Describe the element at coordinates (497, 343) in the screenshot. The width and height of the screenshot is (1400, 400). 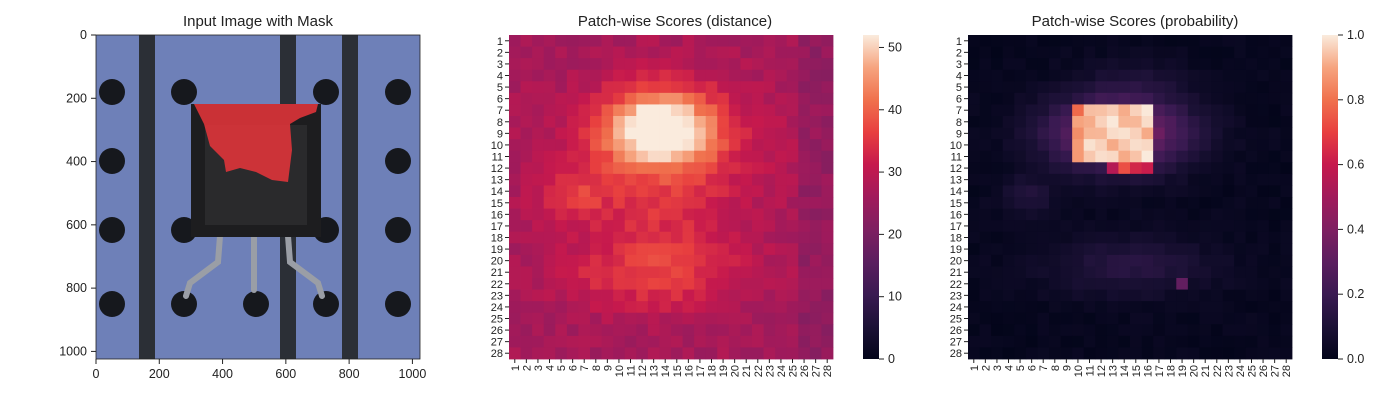
I see `row-tick-label: 27` at that location.